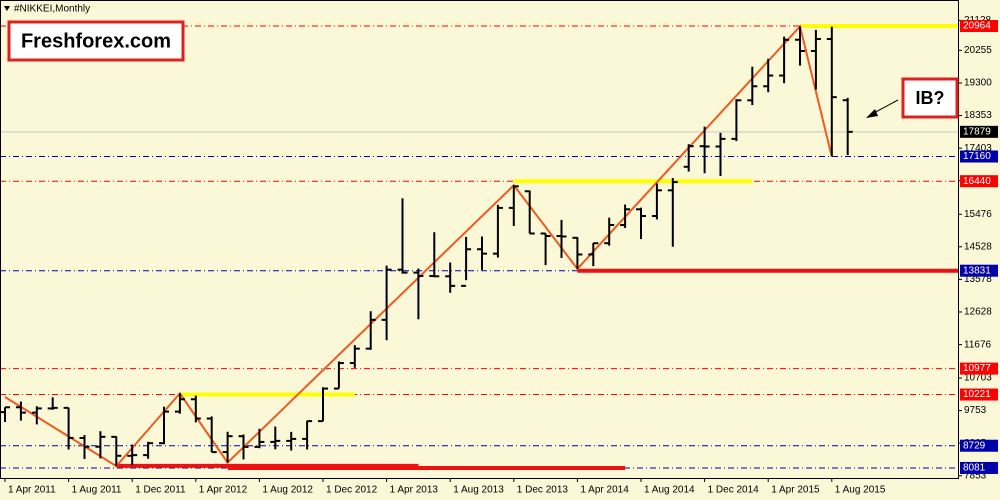 This screenshot has width=1000, height=500. Describe the element at coordinates (414, 490) in the screenshot. I see `x-tick-label: 1 Apr 2013` at that location.